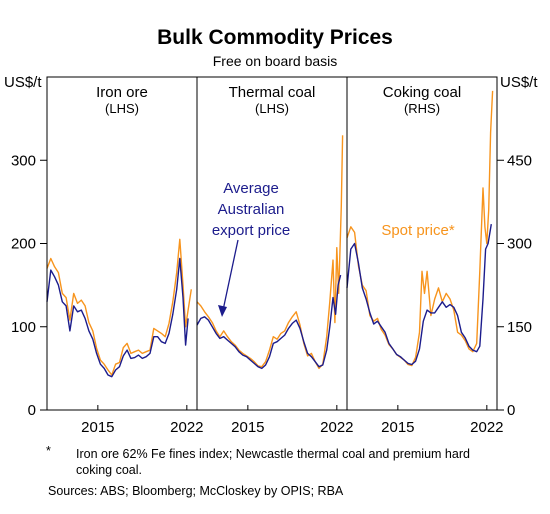 This screenshot has width=550, height=514. I want to click on annotation-arrow, so click(230, 277).